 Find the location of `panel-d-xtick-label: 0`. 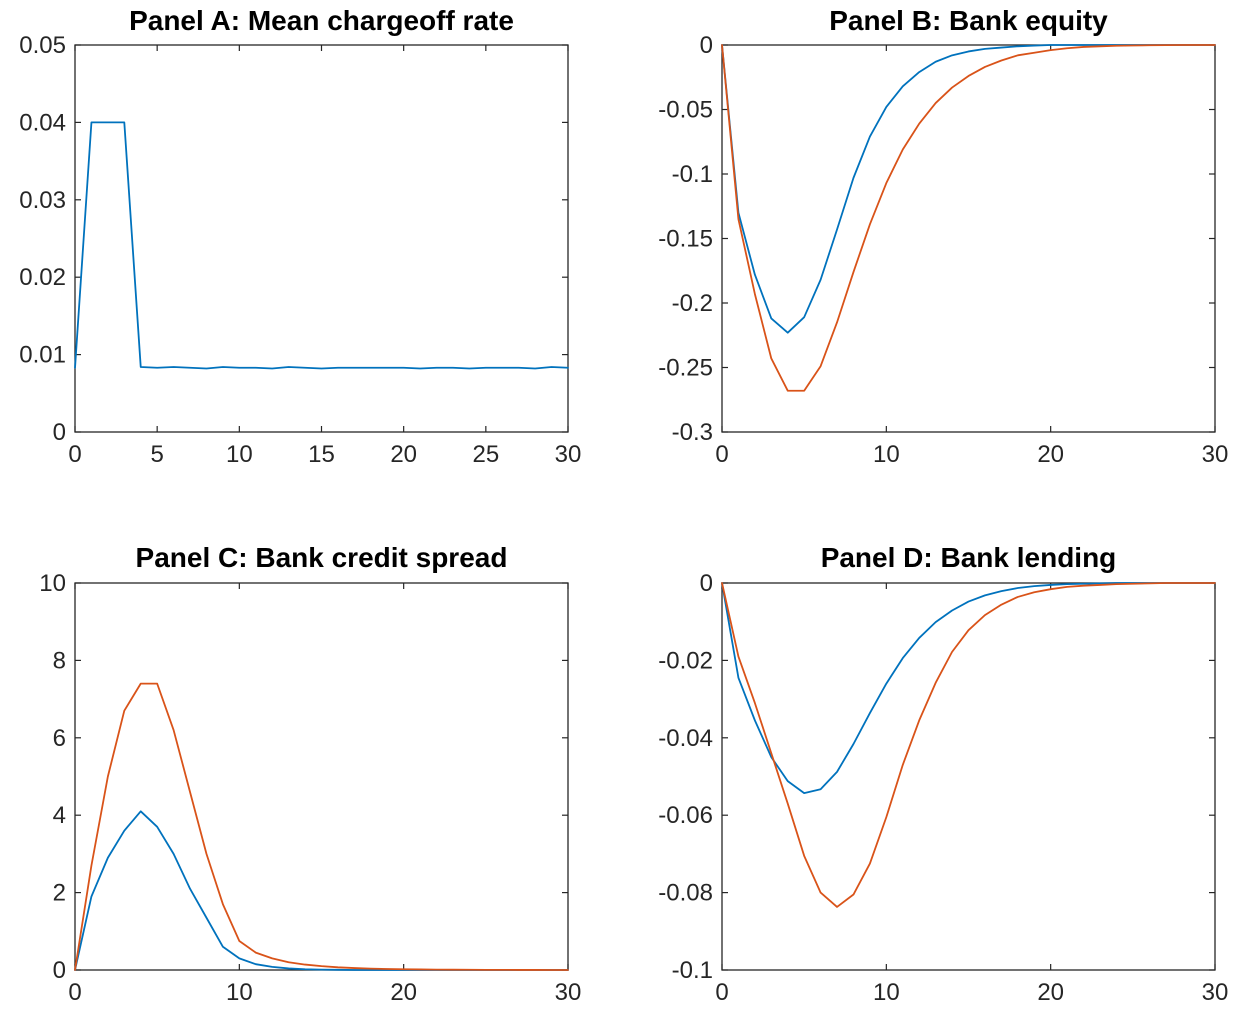

panel-d-xtick-label: 0 is located at coordinates (721, 992).